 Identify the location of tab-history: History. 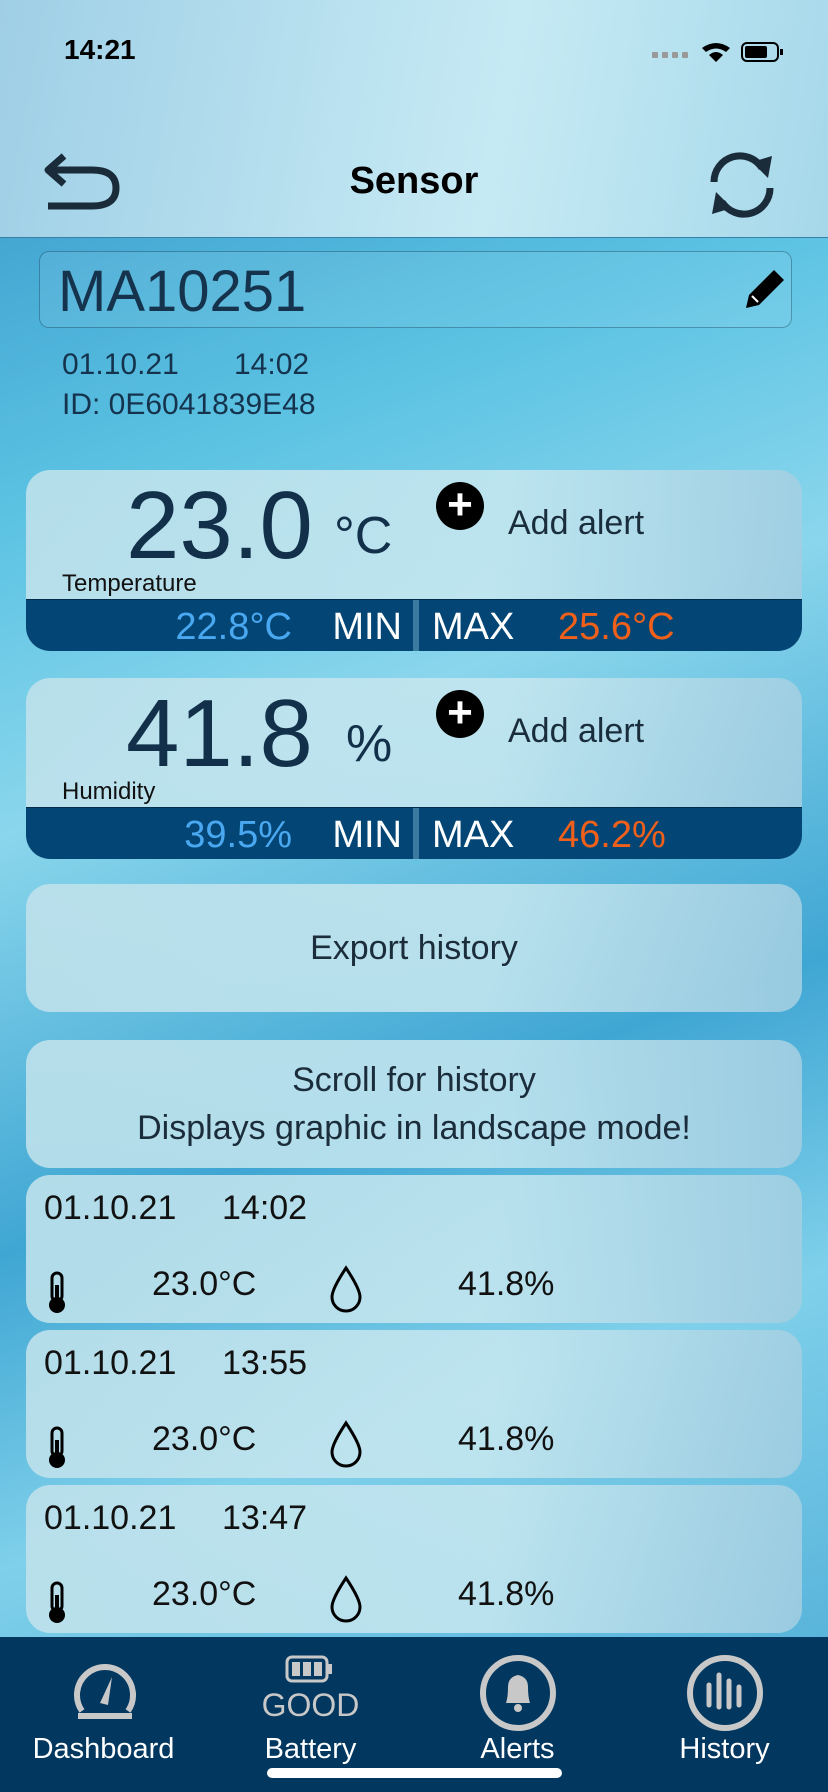
(724, 1714).